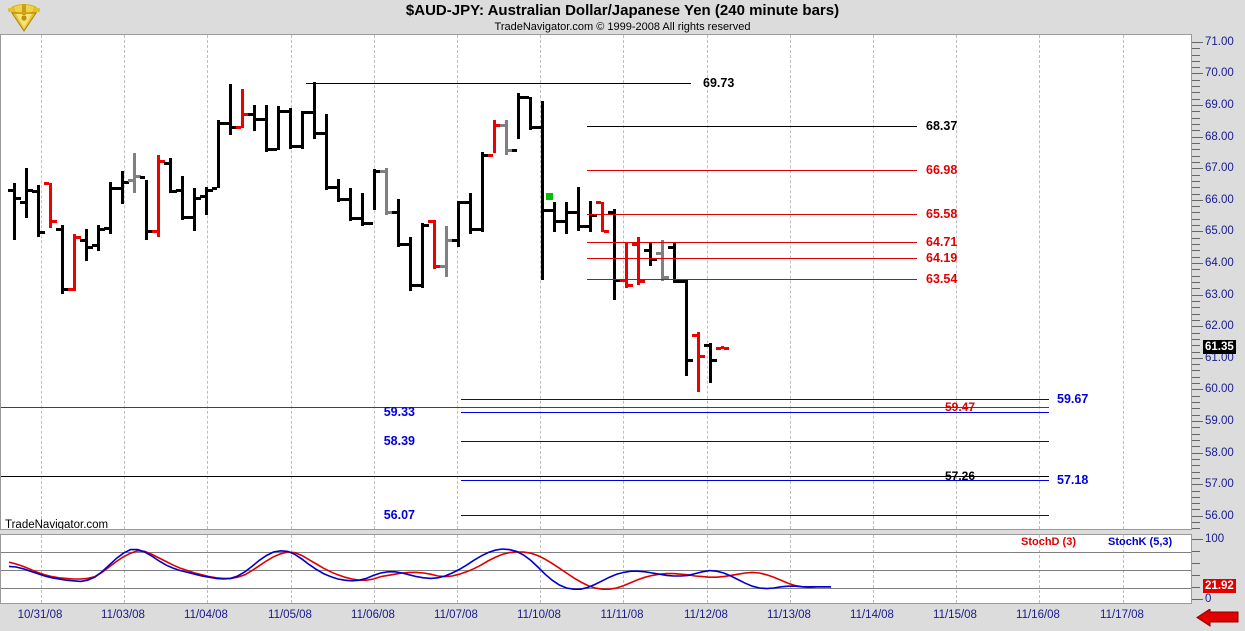 The height and width of the screenshot is (631, 1245). Describe the element at coordinates (1218, 618) in the screenshot. I see `scroll-right-arrow-icon` at that location.